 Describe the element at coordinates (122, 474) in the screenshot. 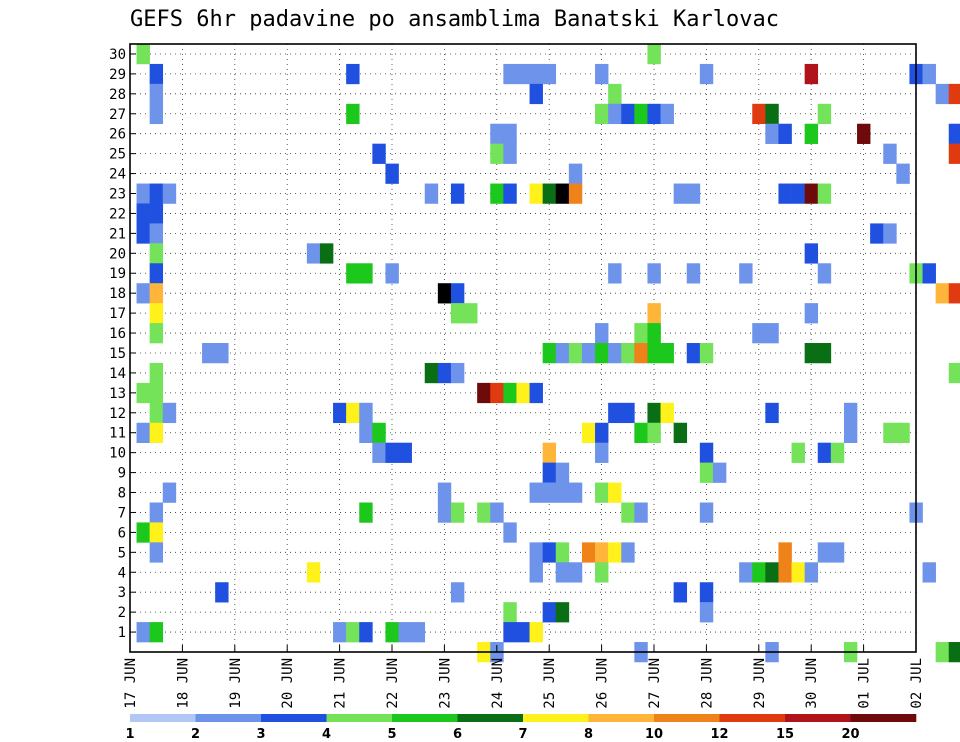

I see `y-tick-label: 9` at that location.